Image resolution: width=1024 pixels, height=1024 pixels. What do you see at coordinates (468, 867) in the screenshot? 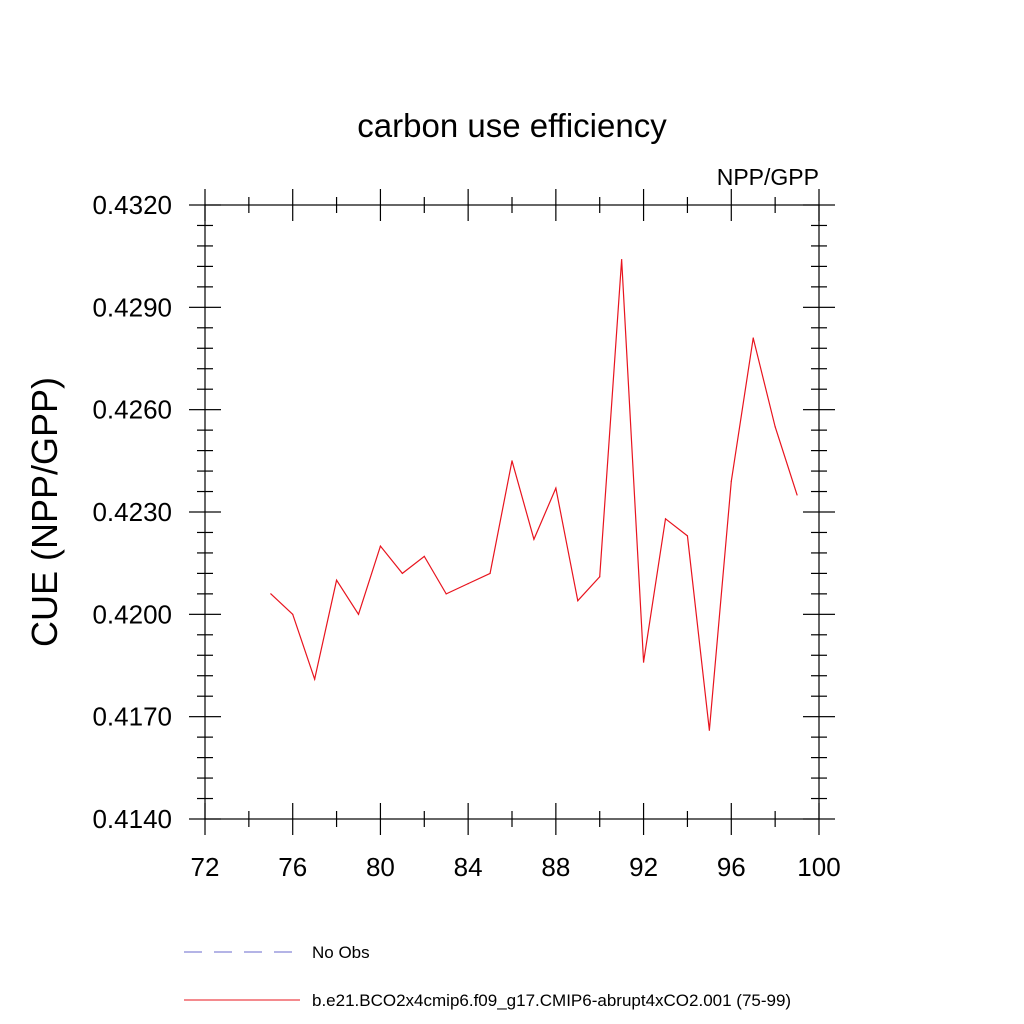
I see `x-tick-label: 84` at bounding box center [468, 867].